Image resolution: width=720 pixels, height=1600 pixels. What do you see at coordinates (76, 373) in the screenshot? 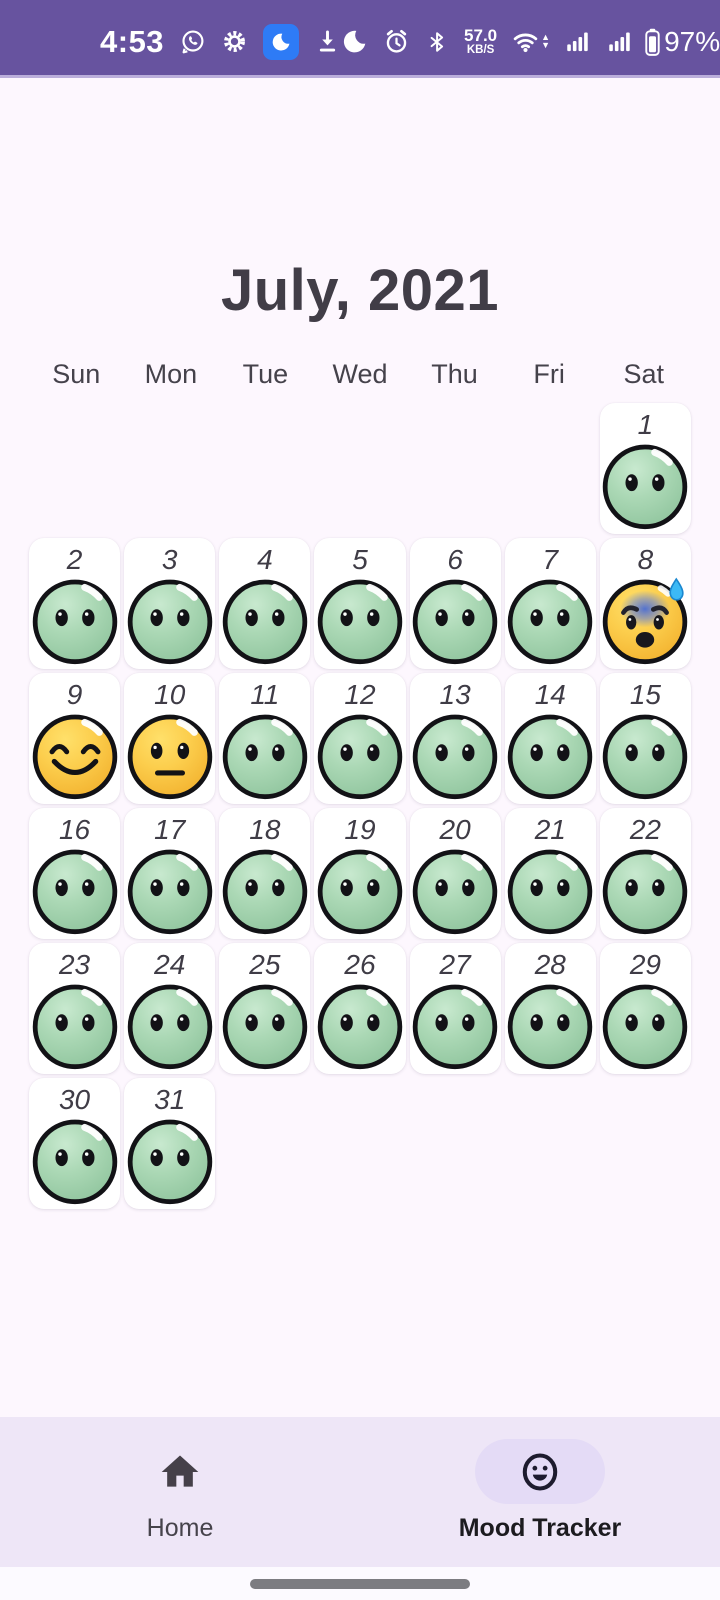
I see `weekday-label-sun: Sun` at bounding box center [76, 373].